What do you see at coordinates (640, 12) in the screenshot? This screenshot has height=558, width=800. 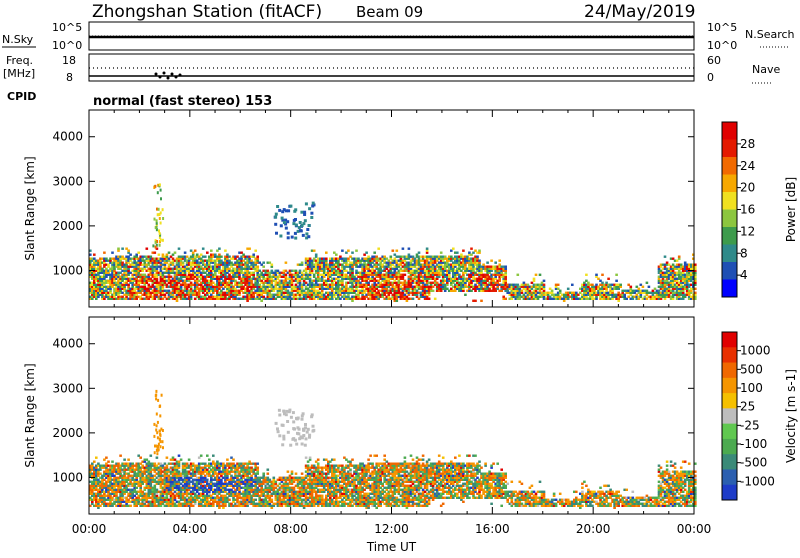 I see `date-label: 24/May/2019` at bounding box center [640, 12].